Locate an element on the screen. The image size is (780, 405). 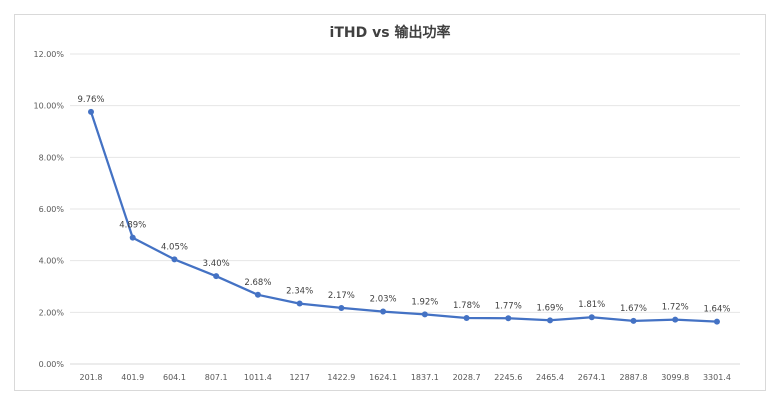
y-tick-label: 4.00% is located at coordinates (52, 261).